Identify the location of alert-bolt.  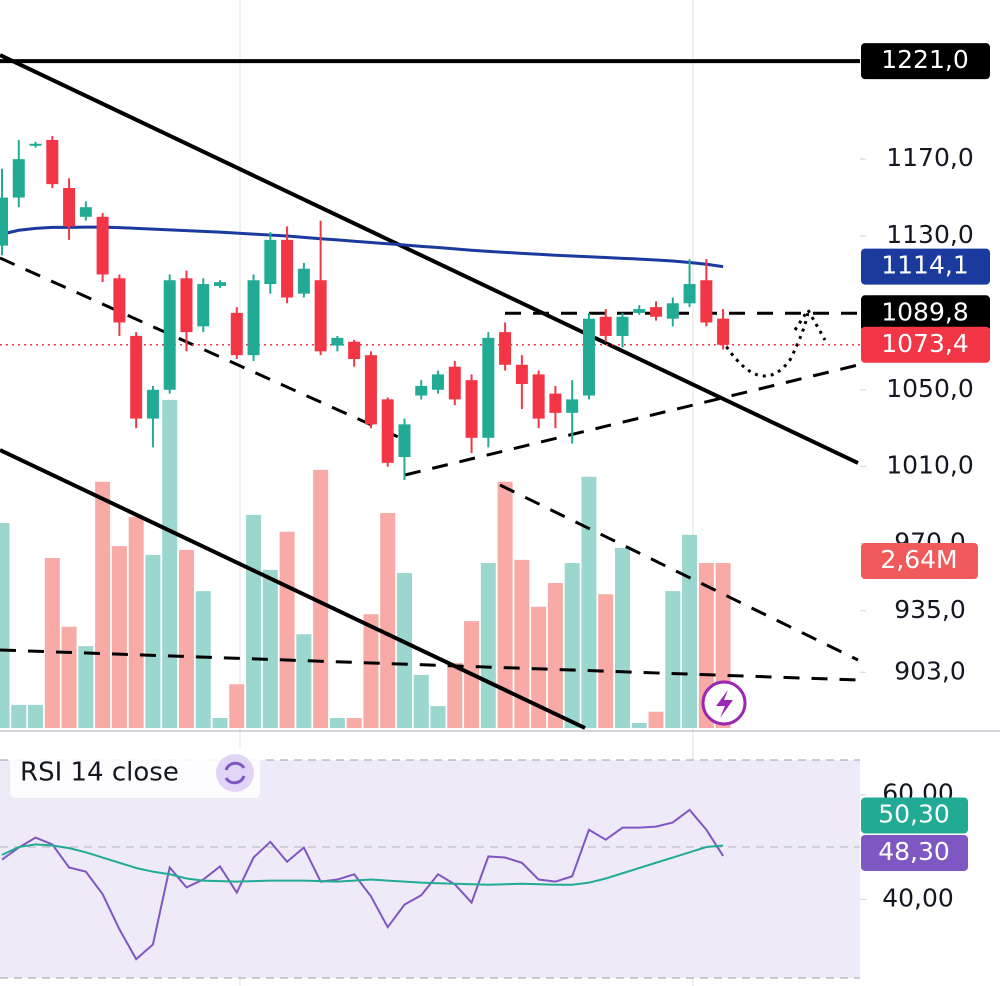
(724, 704).